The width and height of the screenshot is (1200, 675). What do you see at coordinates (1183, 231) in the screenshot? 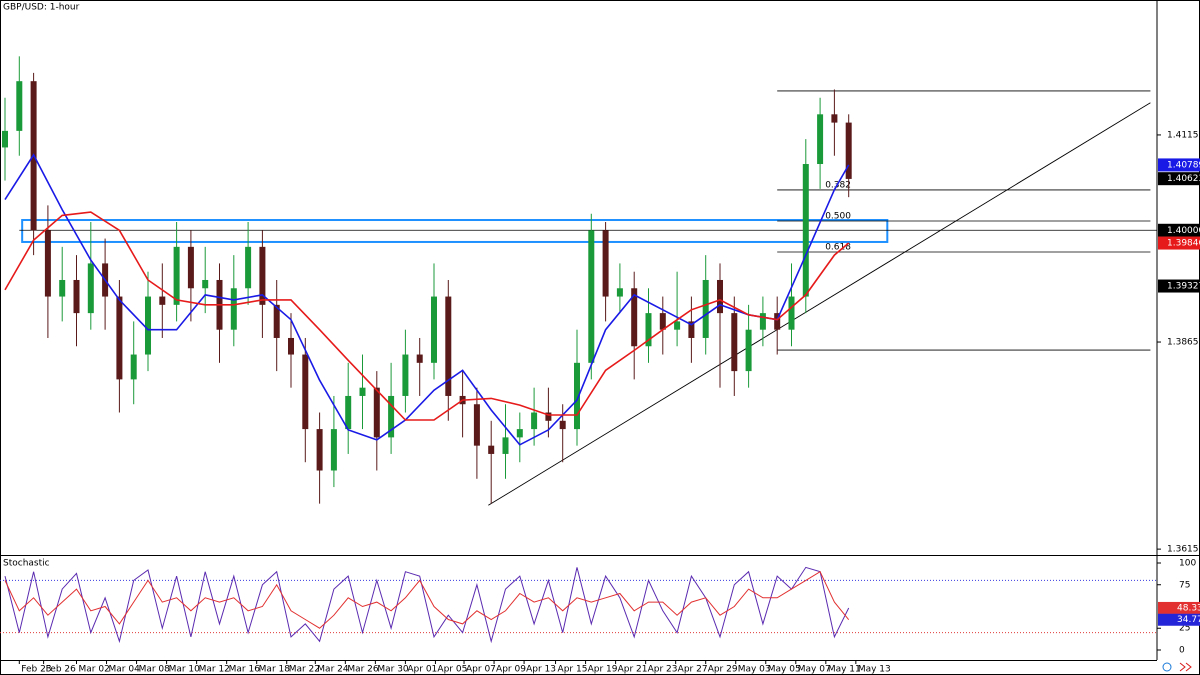
I see `price-label: 1.40000` at bounding box center [1183, 231].